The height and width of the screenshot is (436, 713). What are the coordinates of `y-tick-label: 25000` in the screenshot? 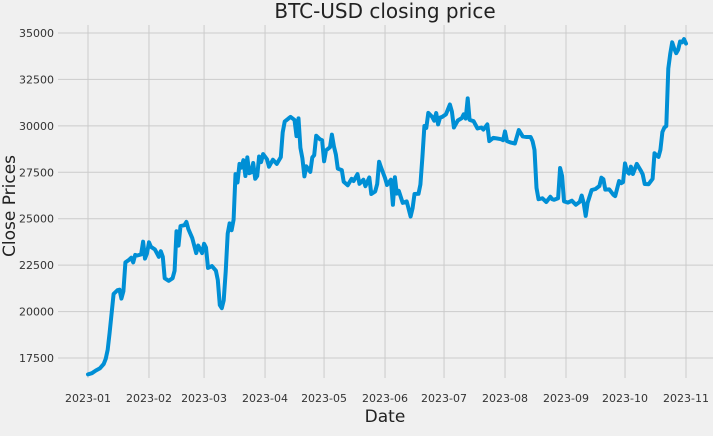 It's located at (36, 219).